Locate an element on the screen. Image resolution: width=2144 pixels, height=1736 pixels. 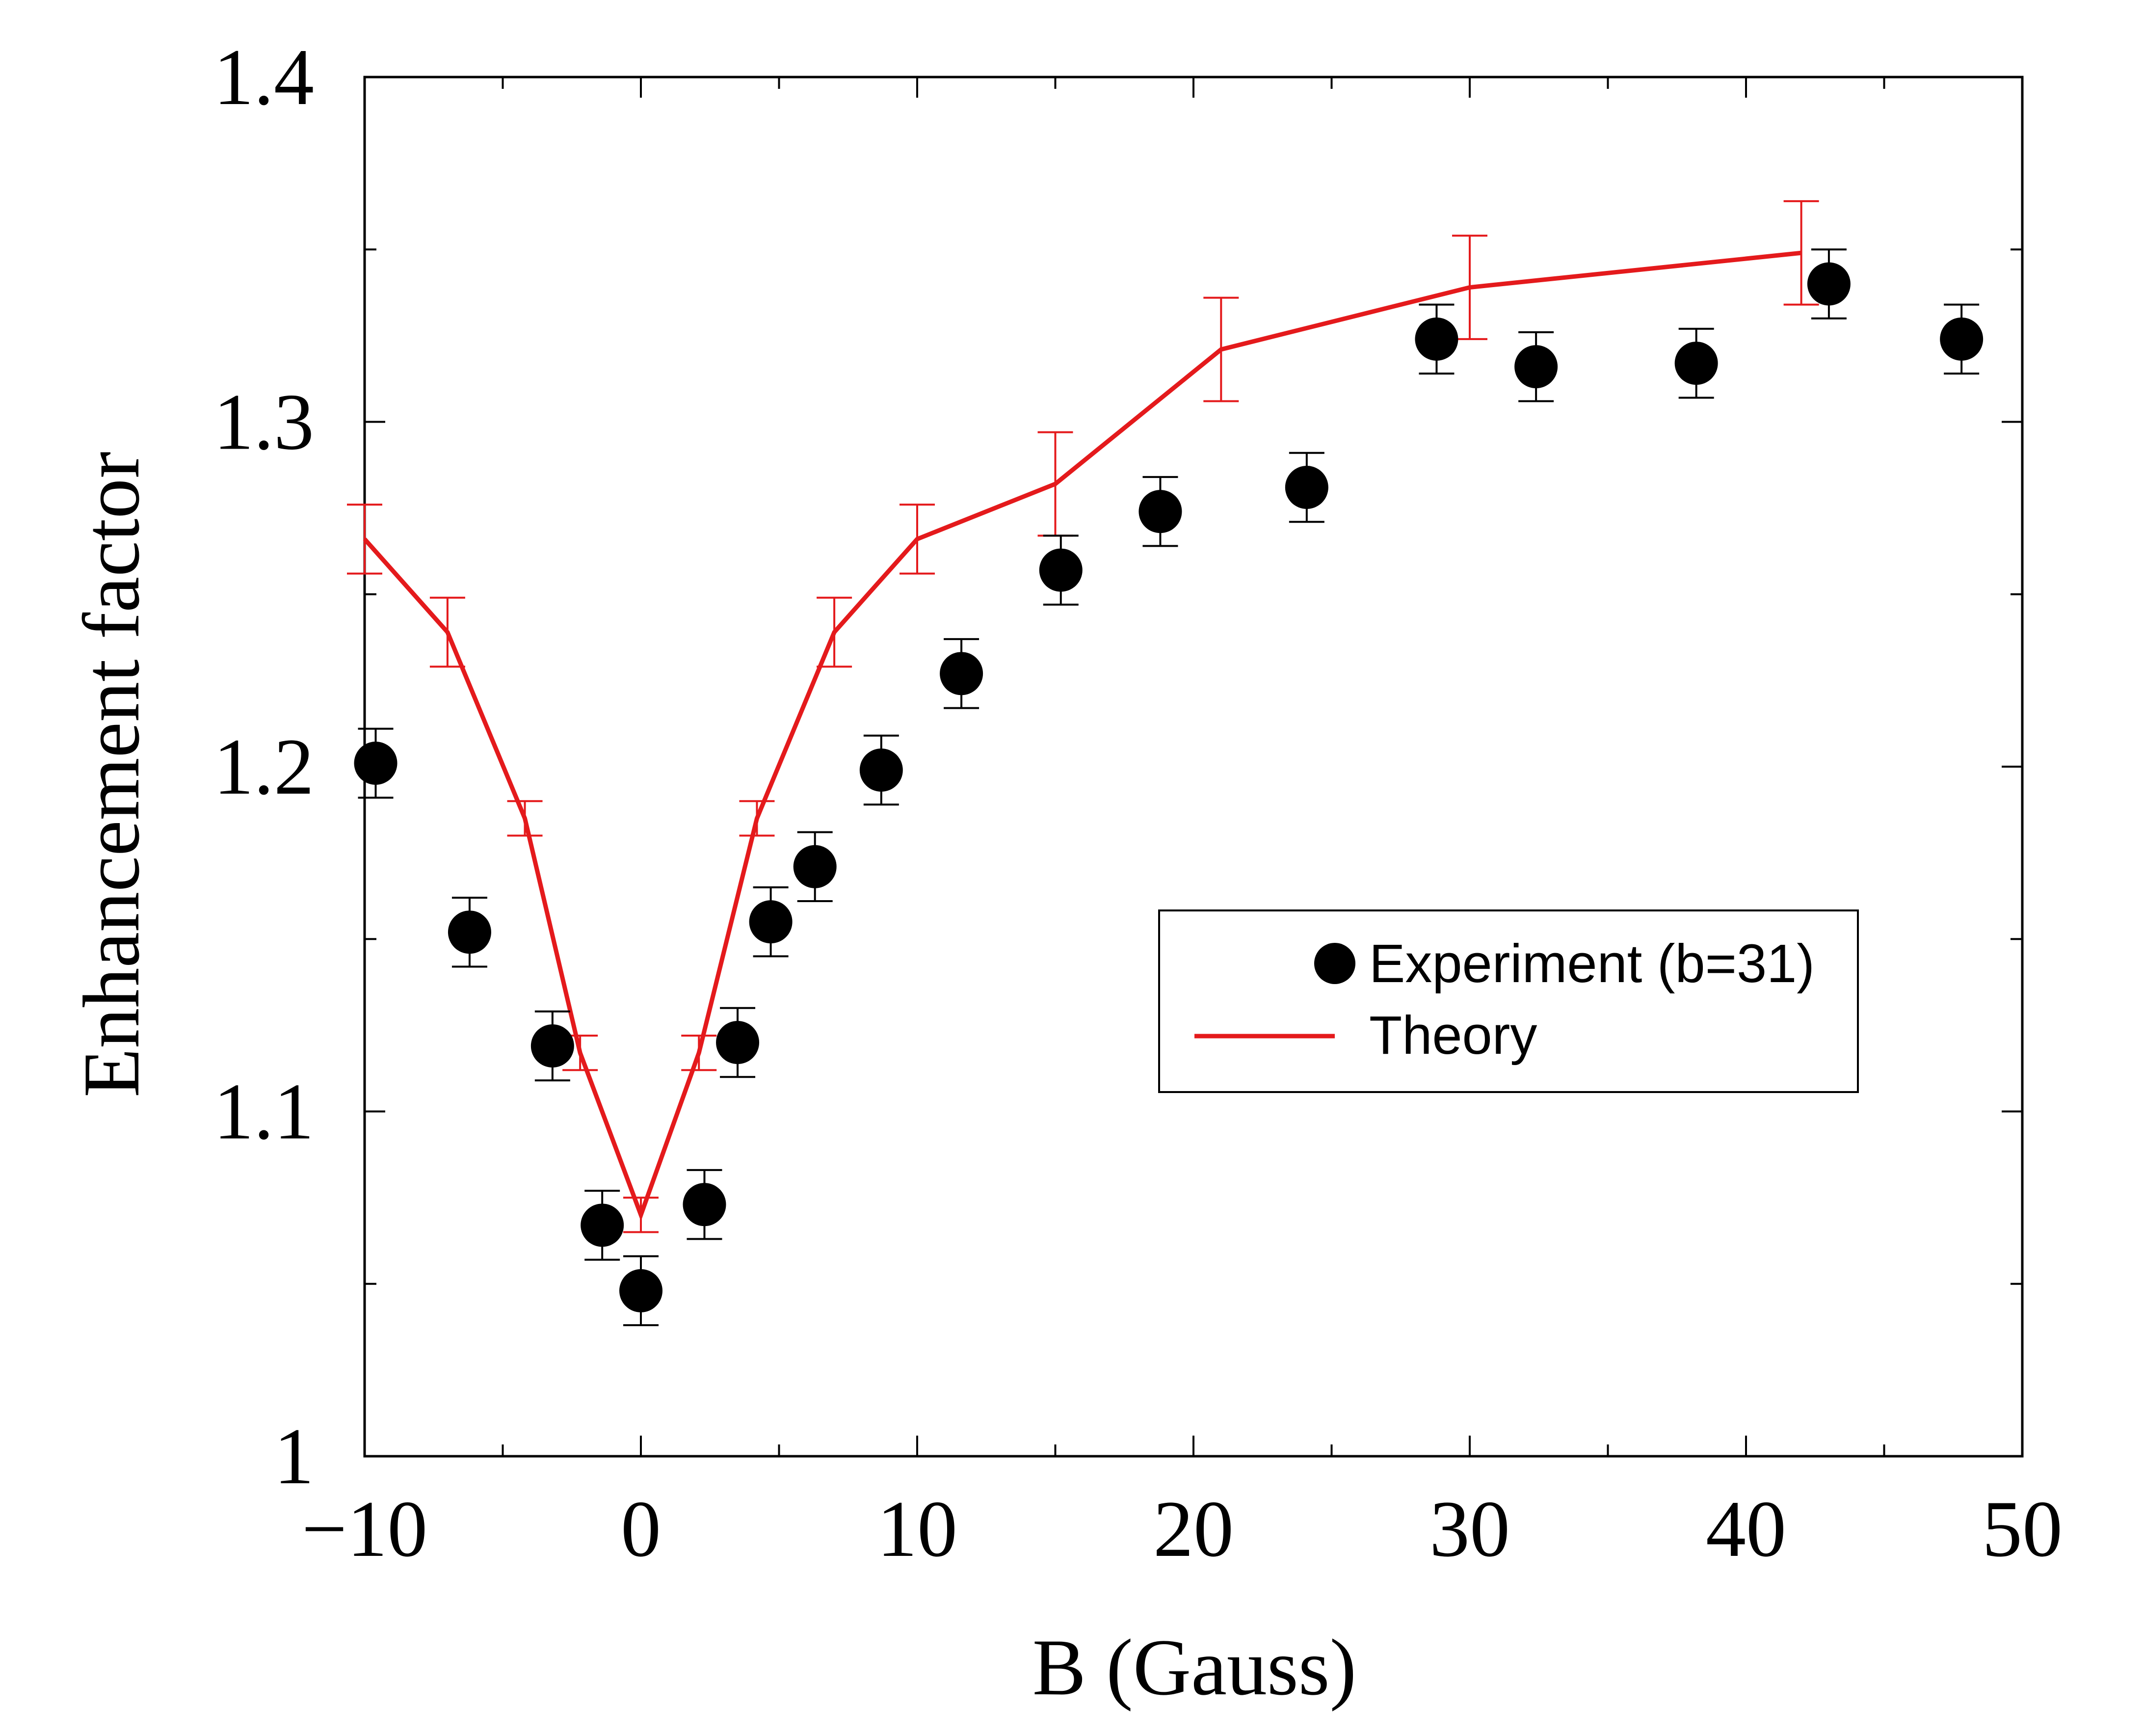
y-tick-labels: 1 1.1 1.2 1.3 1.4 is located at coordinates (263, 767).